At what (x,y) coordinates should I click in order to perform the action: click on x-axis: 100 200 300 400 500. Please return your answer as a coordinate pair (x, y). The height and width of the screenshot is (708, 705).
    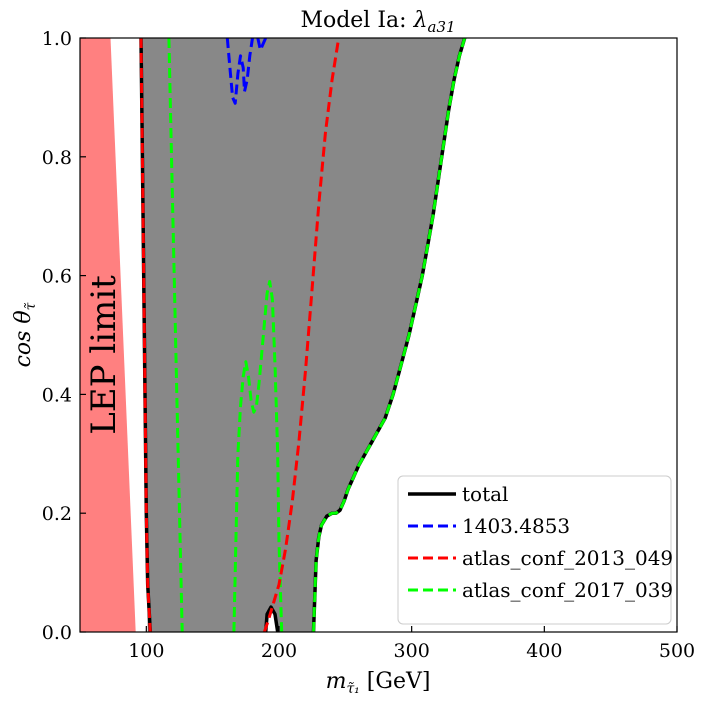
    Looking at the image, I should click on (411, 644).